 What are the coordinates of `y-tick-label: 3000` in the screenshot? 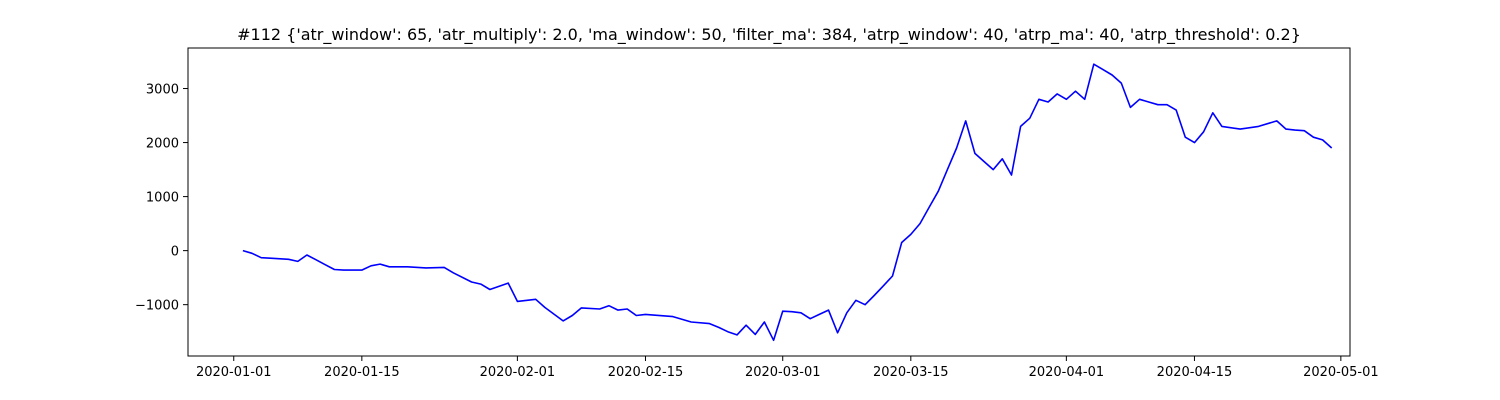 It's located at (162, 90).